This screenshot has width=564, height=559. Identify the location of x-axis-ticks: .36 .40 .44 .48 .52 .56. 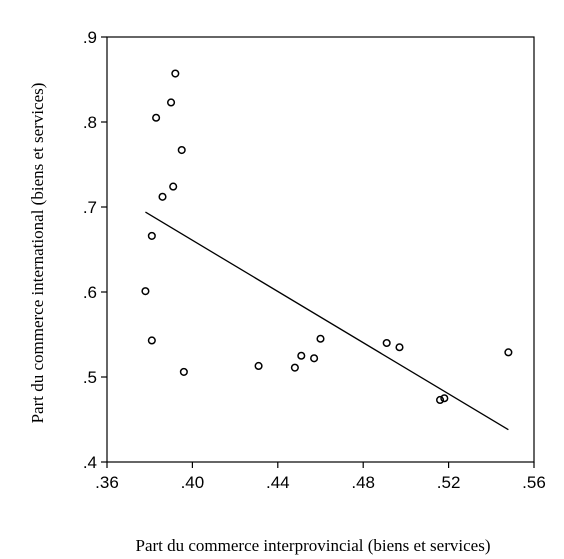
(320, 477).